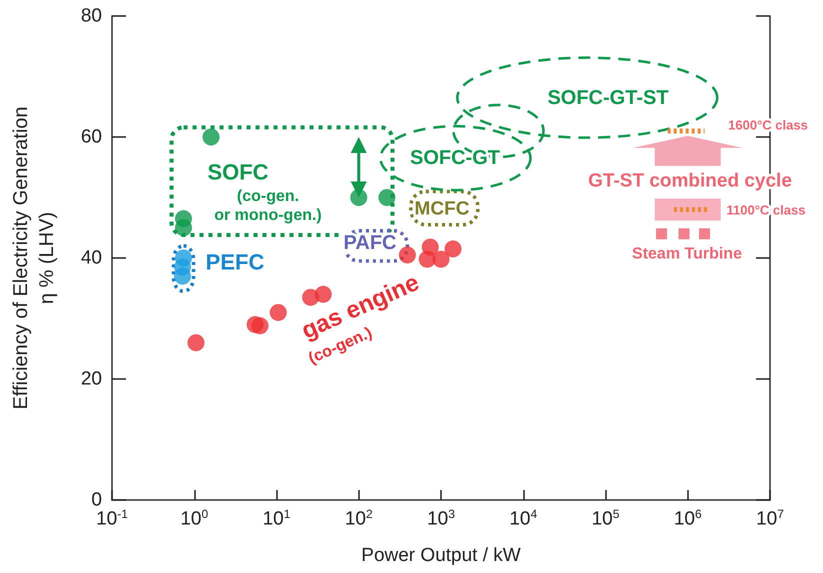  What do you see at coordinates (370, 243) in the screenshot?
I see `annotation: PAFC` at bounding box center [370, 243].